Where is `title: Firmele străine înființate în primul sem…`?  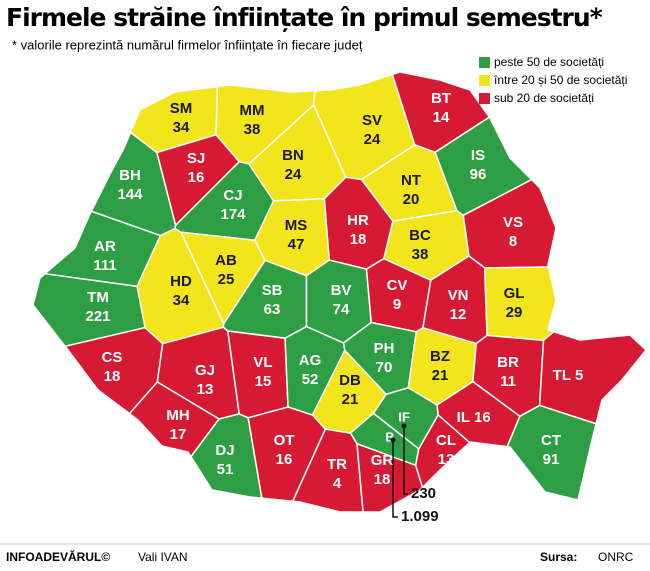 title: Firmele străine înființate în primul sem… is located at coordinates (304, 17).